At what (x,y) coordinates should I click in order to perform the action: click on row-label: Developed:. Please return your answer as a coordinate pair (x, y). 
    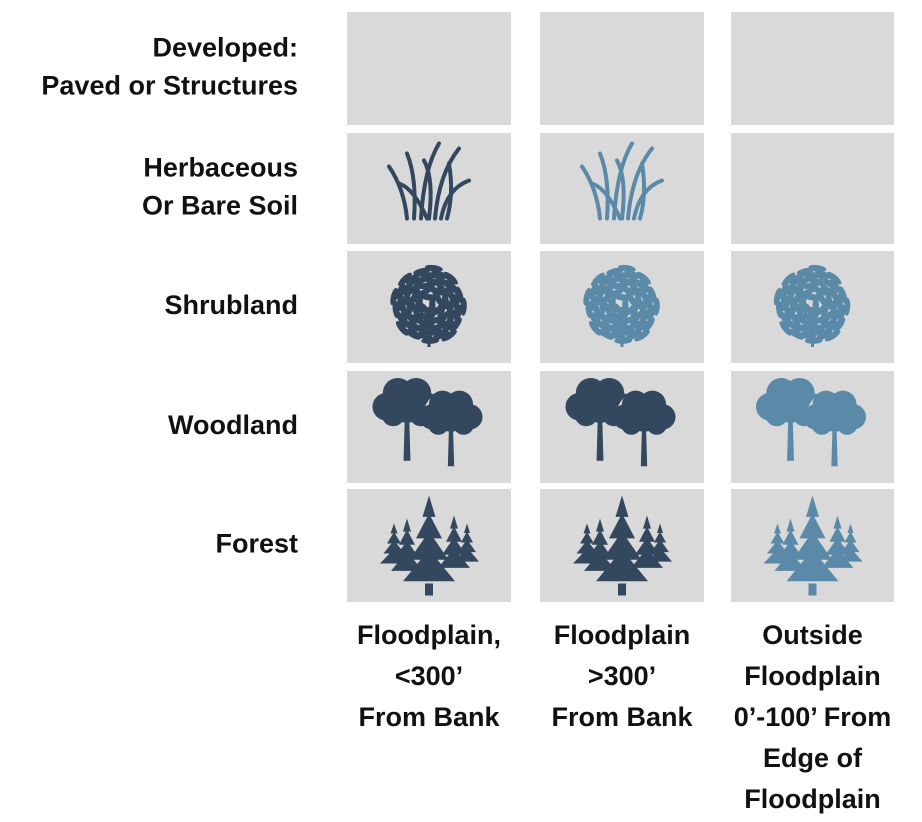
    Looking at the image, I should click on (225, 48).